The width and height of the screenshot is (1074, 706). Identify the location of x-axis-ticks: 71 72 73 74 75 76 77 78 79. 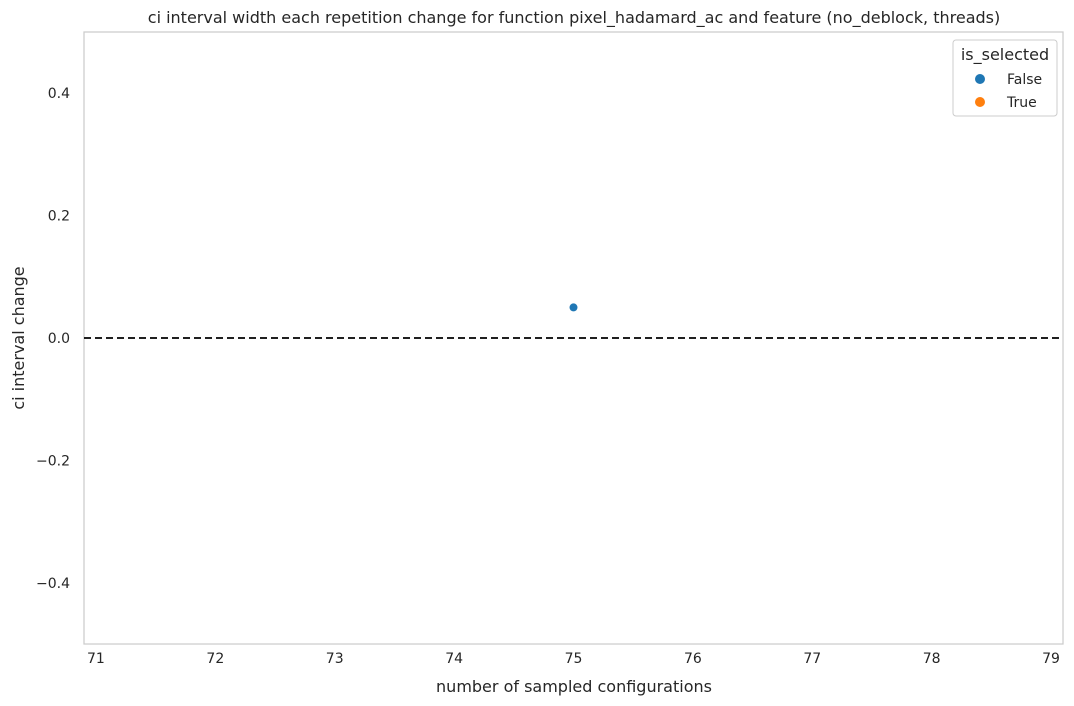
(573, 659).